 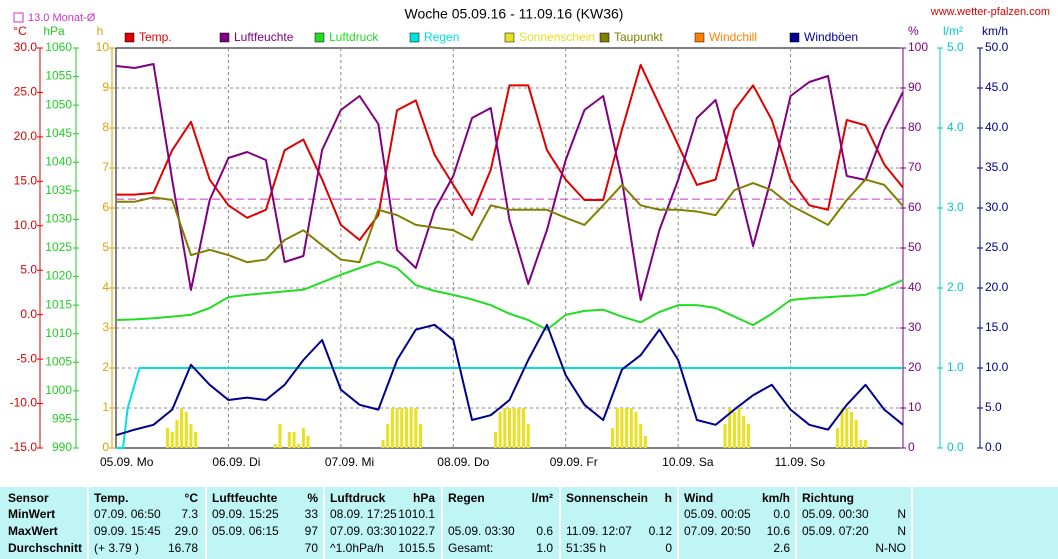 What do you see at coordinates (363, 514) in the screenshot?
I see `table-cell: 08.09. 17:25` at bounding box center [363, 514].